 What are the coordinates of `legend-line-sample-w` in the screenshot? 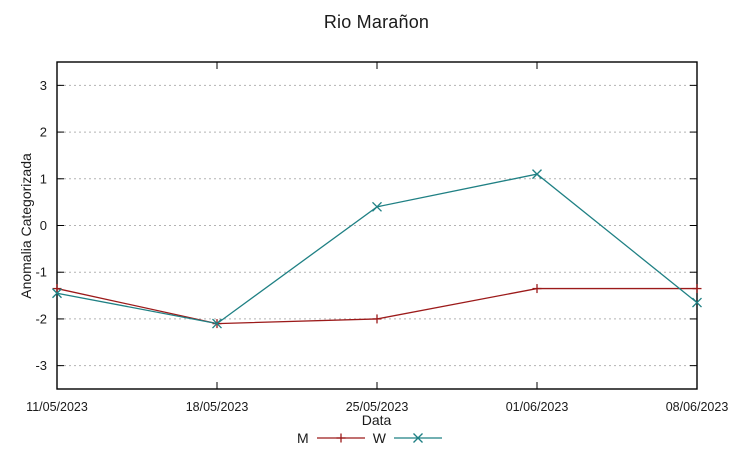 It's located at (417, 438).